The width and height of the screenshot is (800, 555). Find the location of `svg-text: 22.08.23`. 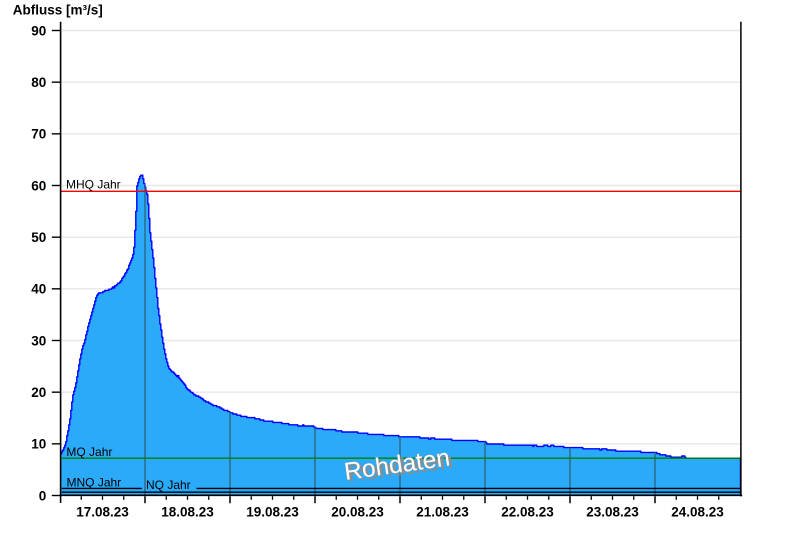

svg-text: 22.08.23 is located at coordinates (527, 511).